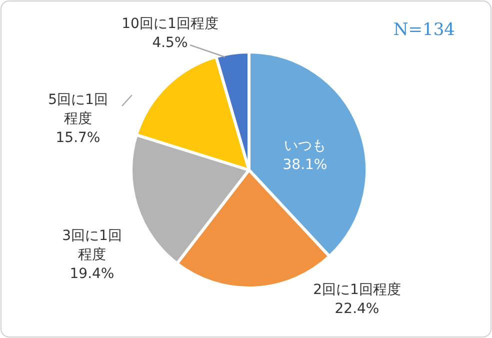 The width and height of the screenshot is (492, 338). I want to click on data-label: 4.5%, so click(170, 43).